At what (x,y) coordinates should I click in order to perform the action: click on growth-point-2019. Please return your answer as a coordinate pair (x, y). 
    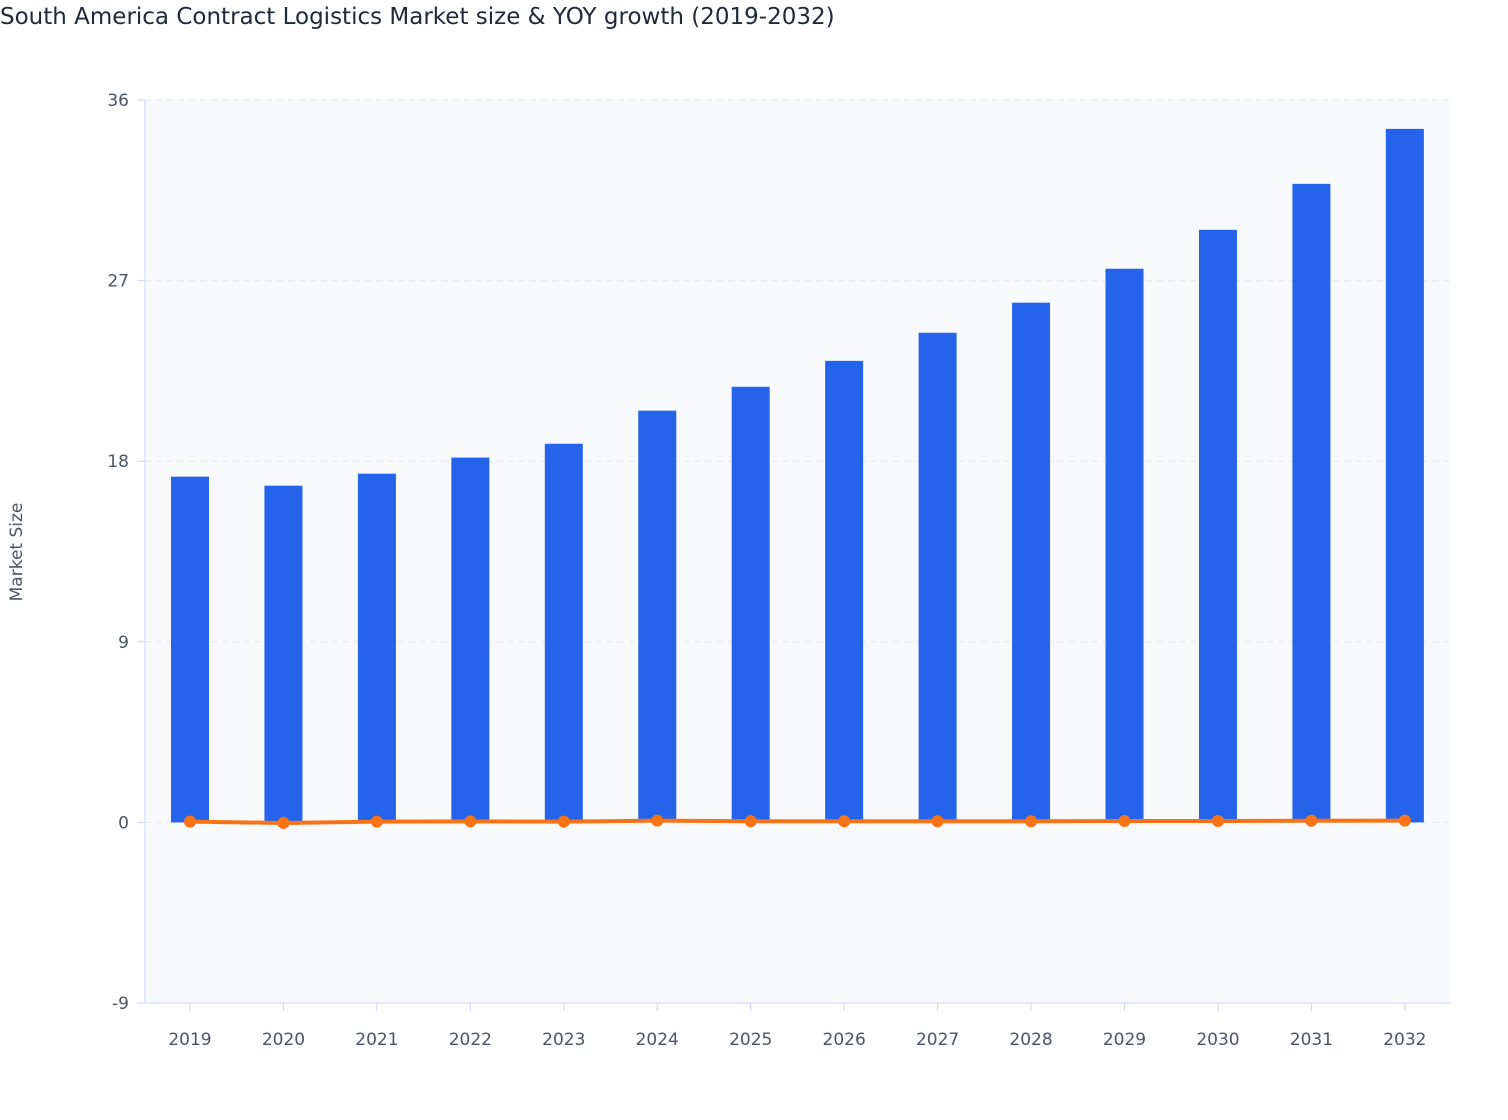
    Looking at the image, I should click on (190, 821).